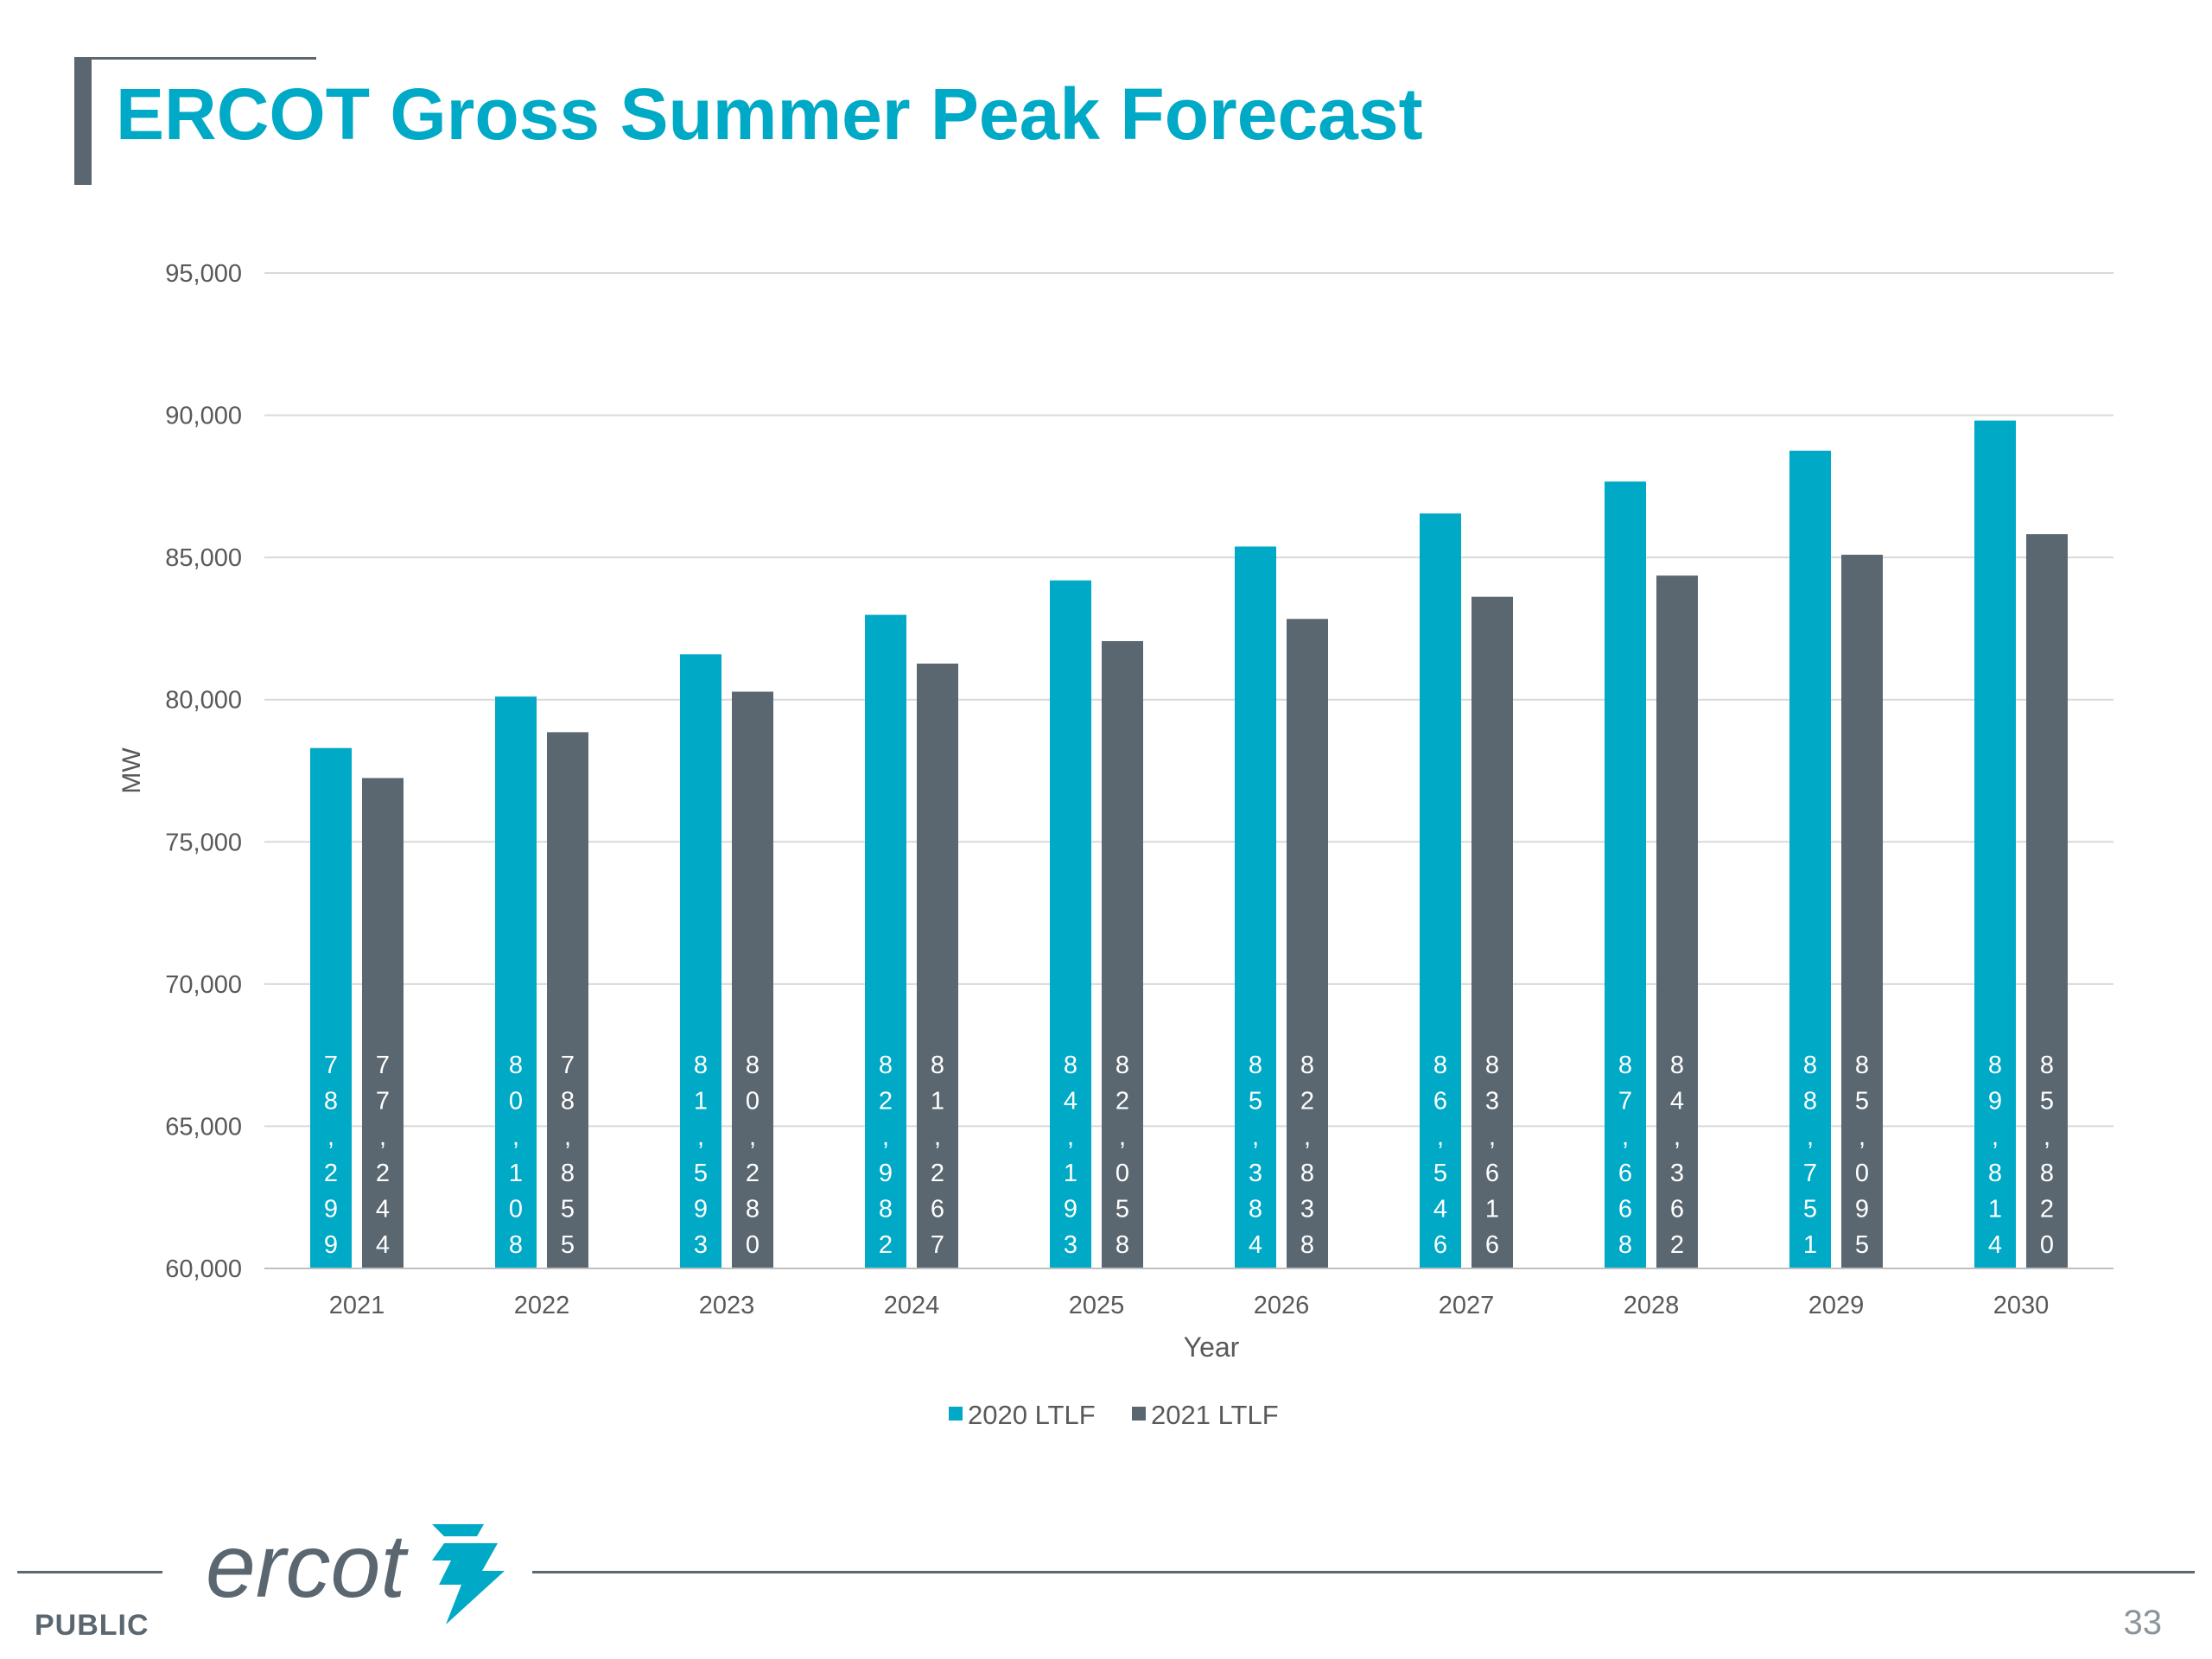 This screenshot has height=1659, width=2212. Describe the element at coordinates (1836, 1305) in the screenshot. I see `x-tick-label: 2029` at that location.